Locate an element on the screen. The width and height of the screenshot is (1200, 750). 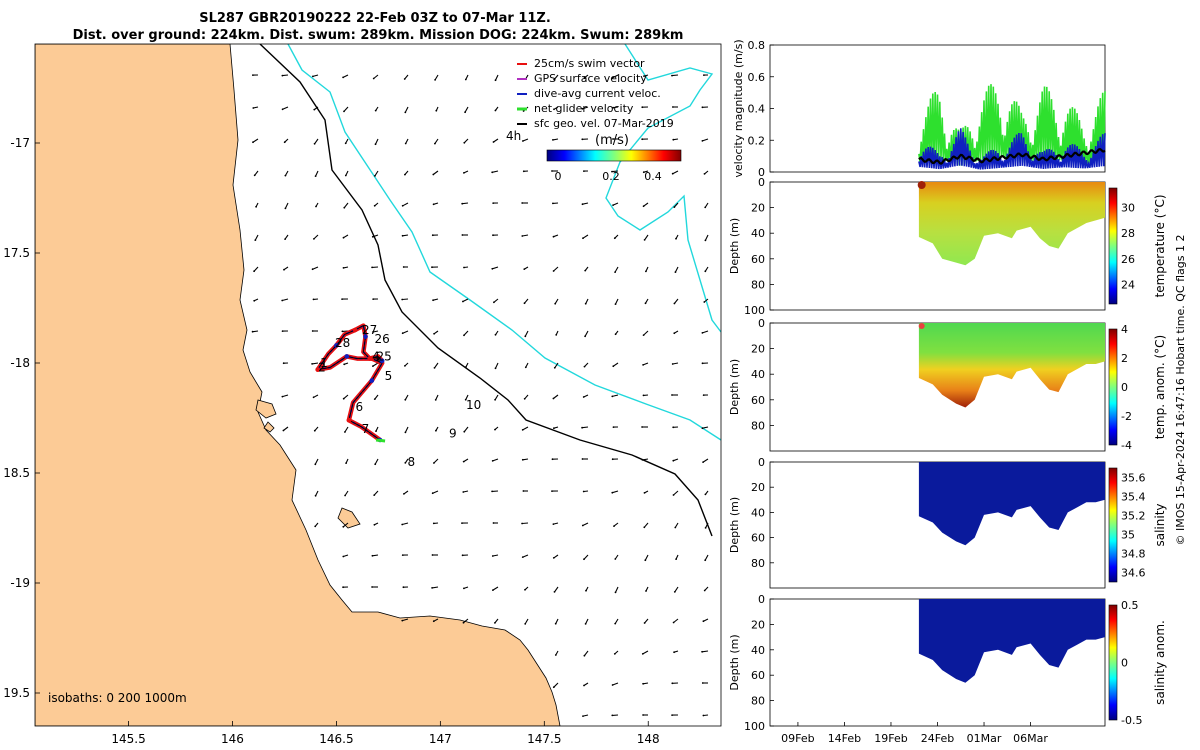
day-label: 9 is located at coordinates (453, 433).